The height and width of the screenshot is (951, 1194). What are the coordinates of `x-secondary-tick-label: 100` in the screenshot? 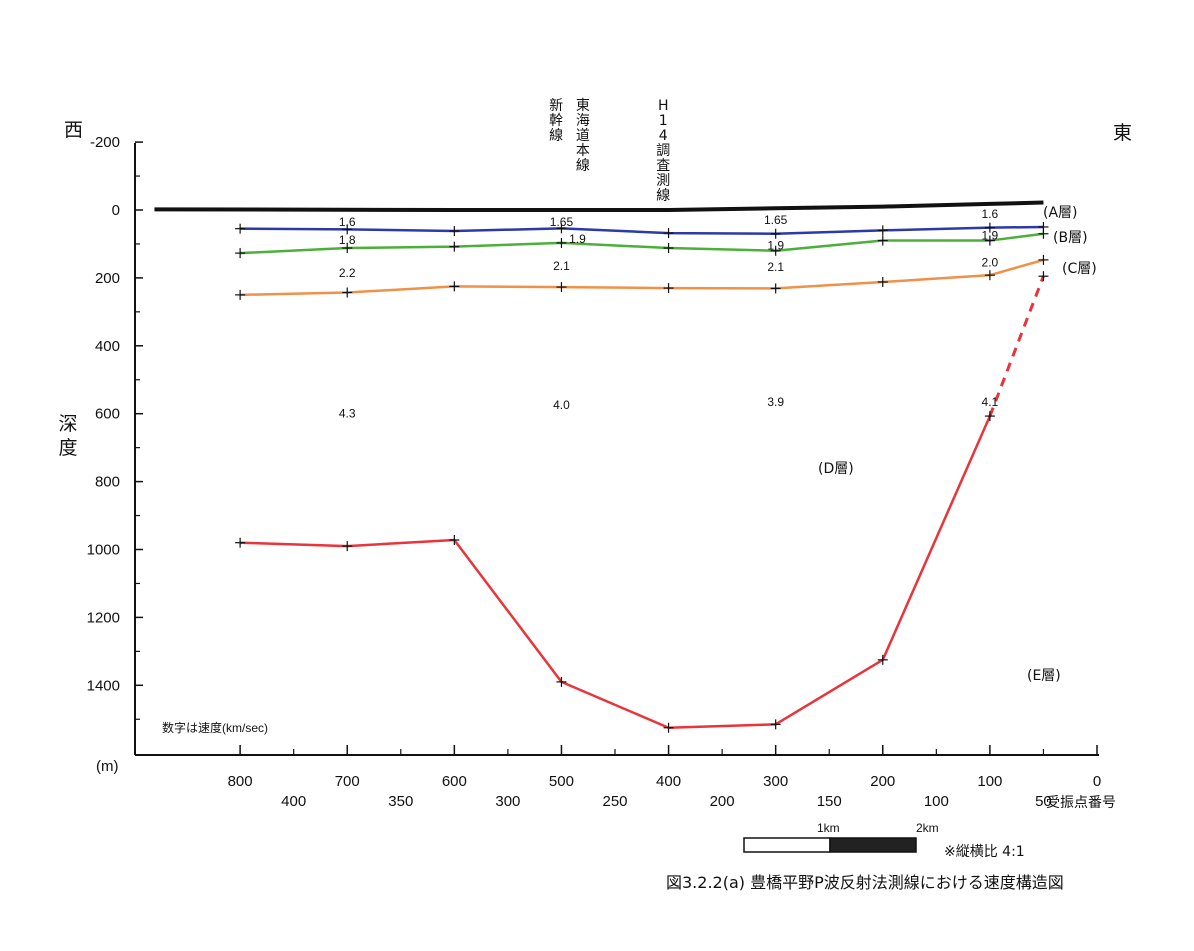 It's located at (936, 801).